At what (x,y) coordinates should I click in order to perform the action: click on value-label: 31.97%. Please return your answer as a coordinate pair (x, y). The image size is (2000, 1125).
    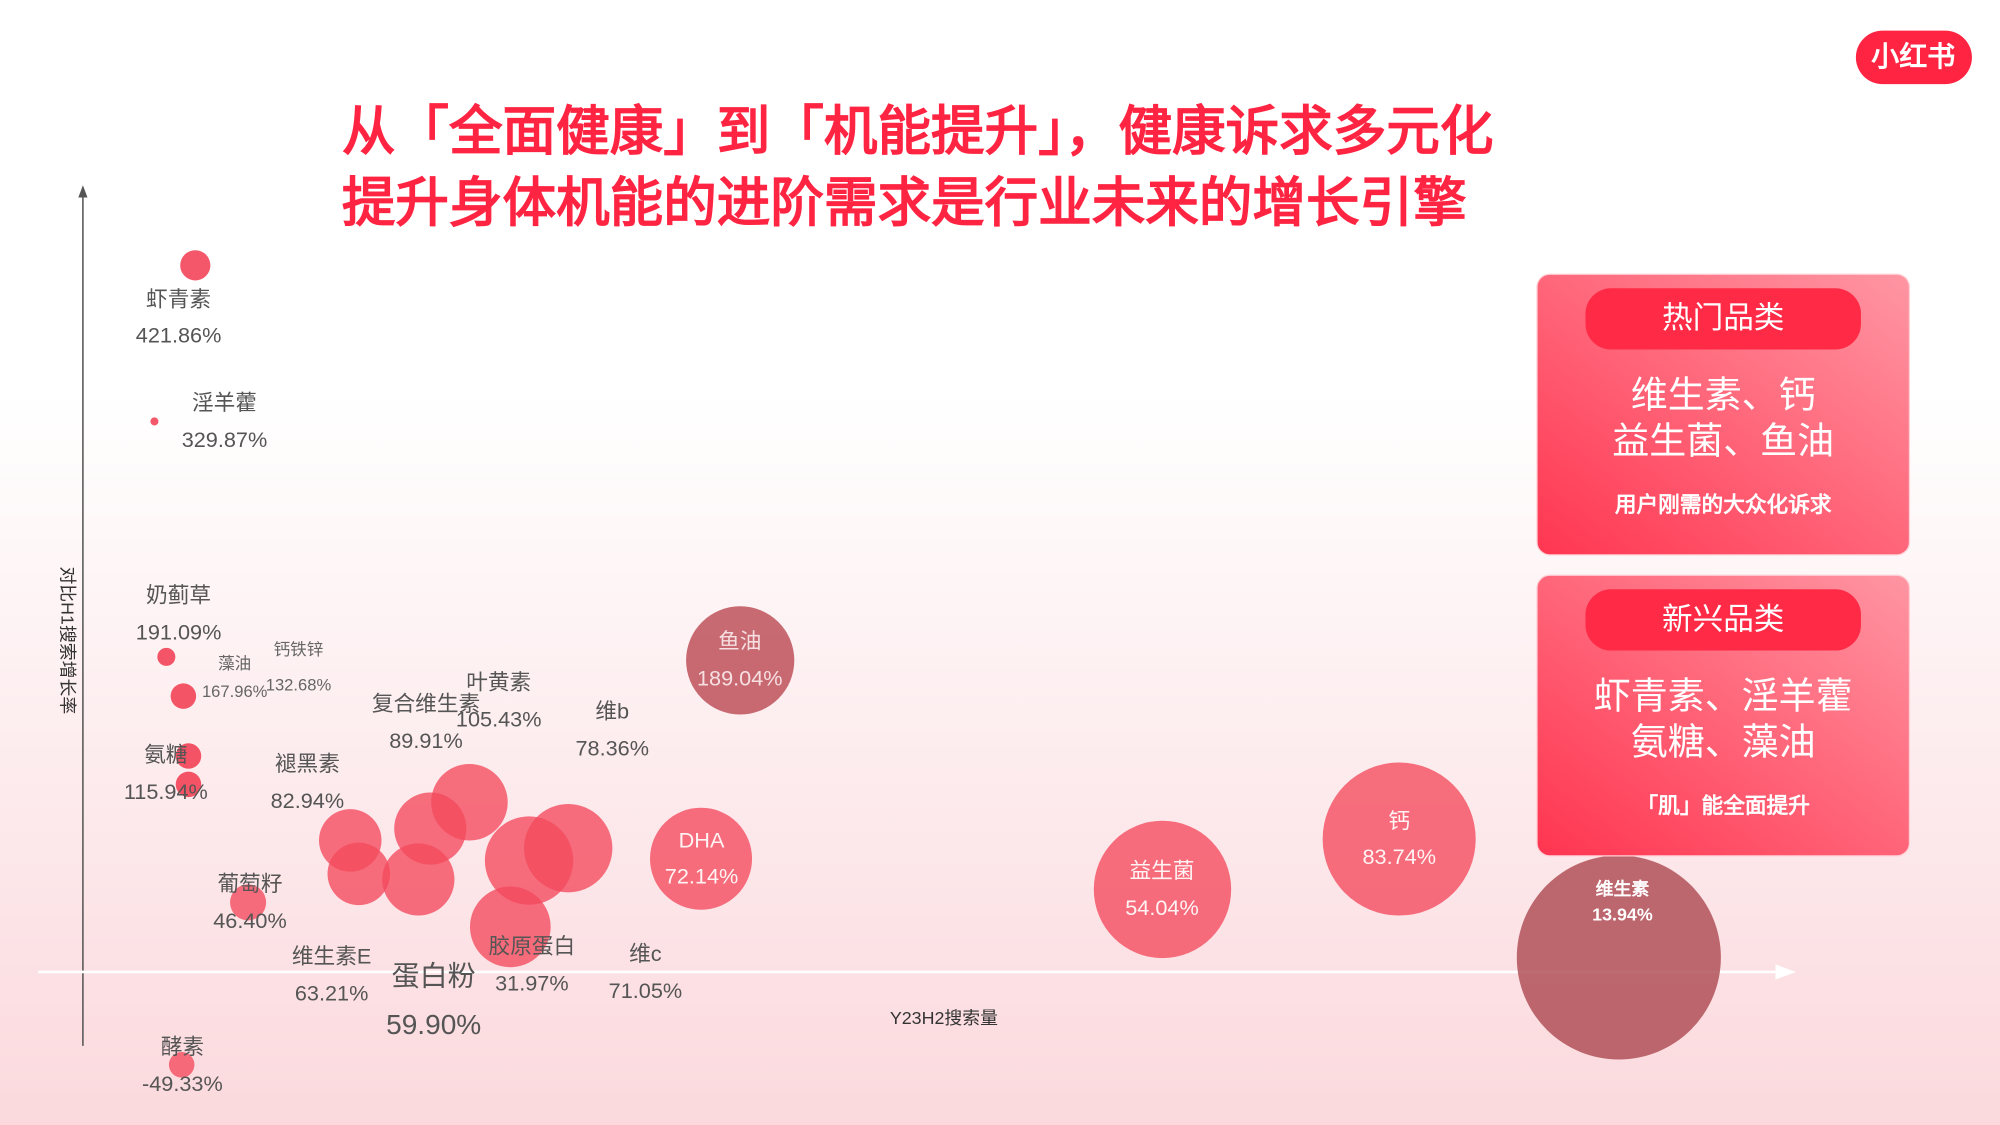
    Looking at the image, I should click on (532, 982).